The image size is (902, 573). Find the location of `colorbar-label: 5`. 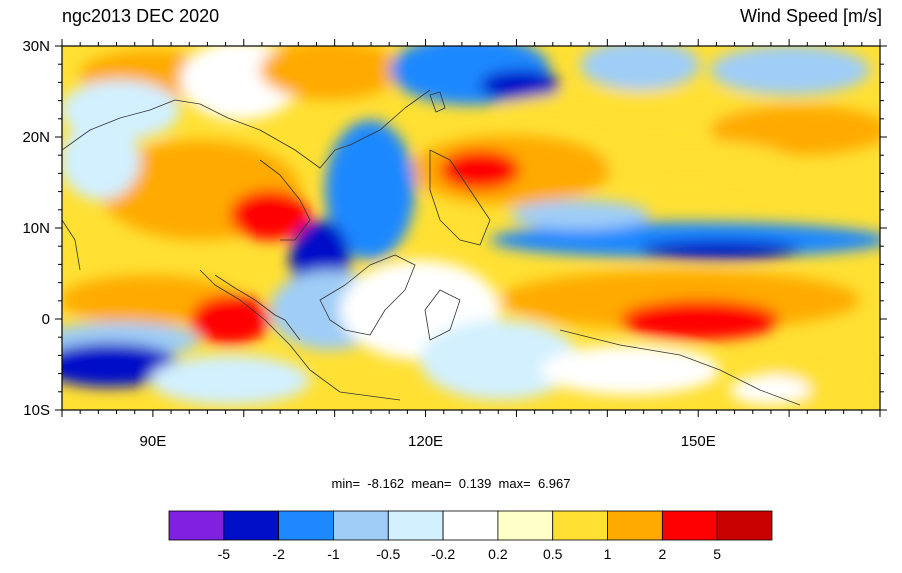

colorbar-label: 5 is located at coordinates (717, 554).